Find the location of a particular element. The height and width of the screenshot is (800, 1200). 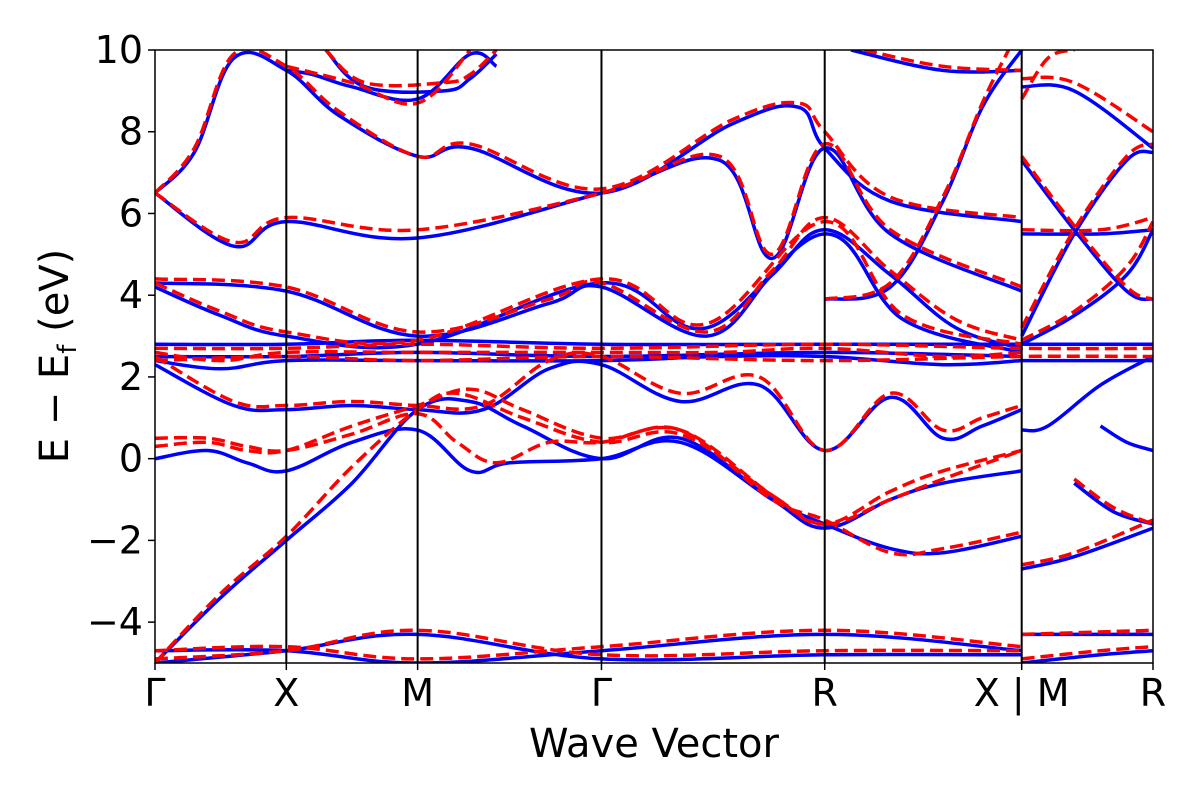

x-axis-ticks: Γ X M Γ R X | M R is located at coordinates (655, 689).